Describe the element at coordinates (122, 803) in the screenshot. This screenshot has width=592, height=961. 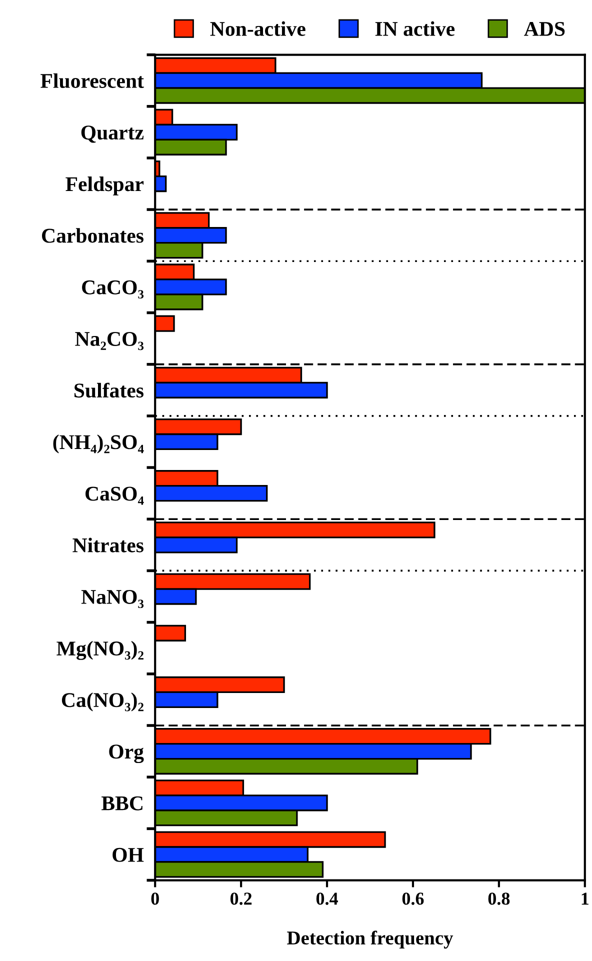
I see `y-tick-label: BBC` at that location.